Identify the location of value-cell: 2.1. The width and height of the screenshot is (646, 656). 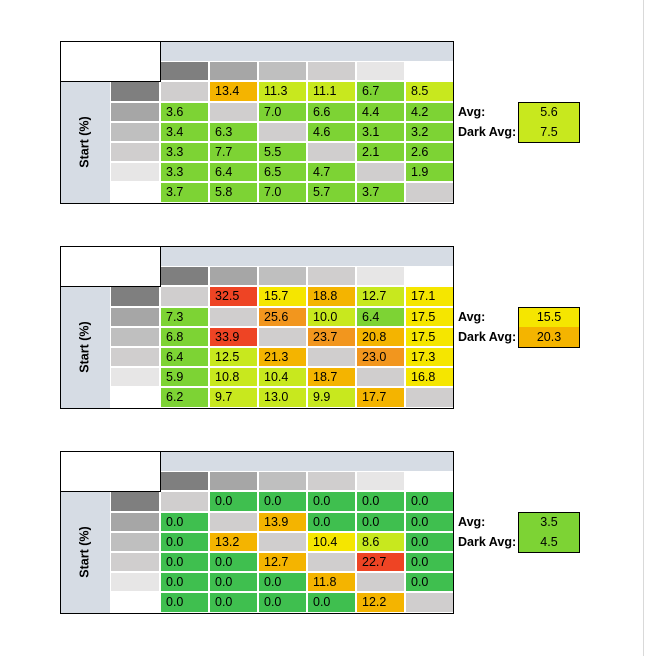
(380, 152).